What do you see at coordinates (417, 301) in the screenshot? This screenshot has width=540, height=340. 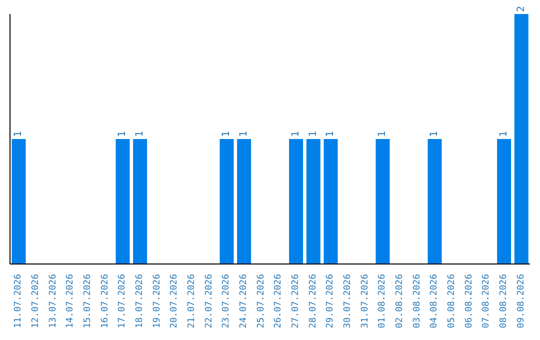 I see `x-tick-label: 03.08.2026` at bounding box center [417, 301].